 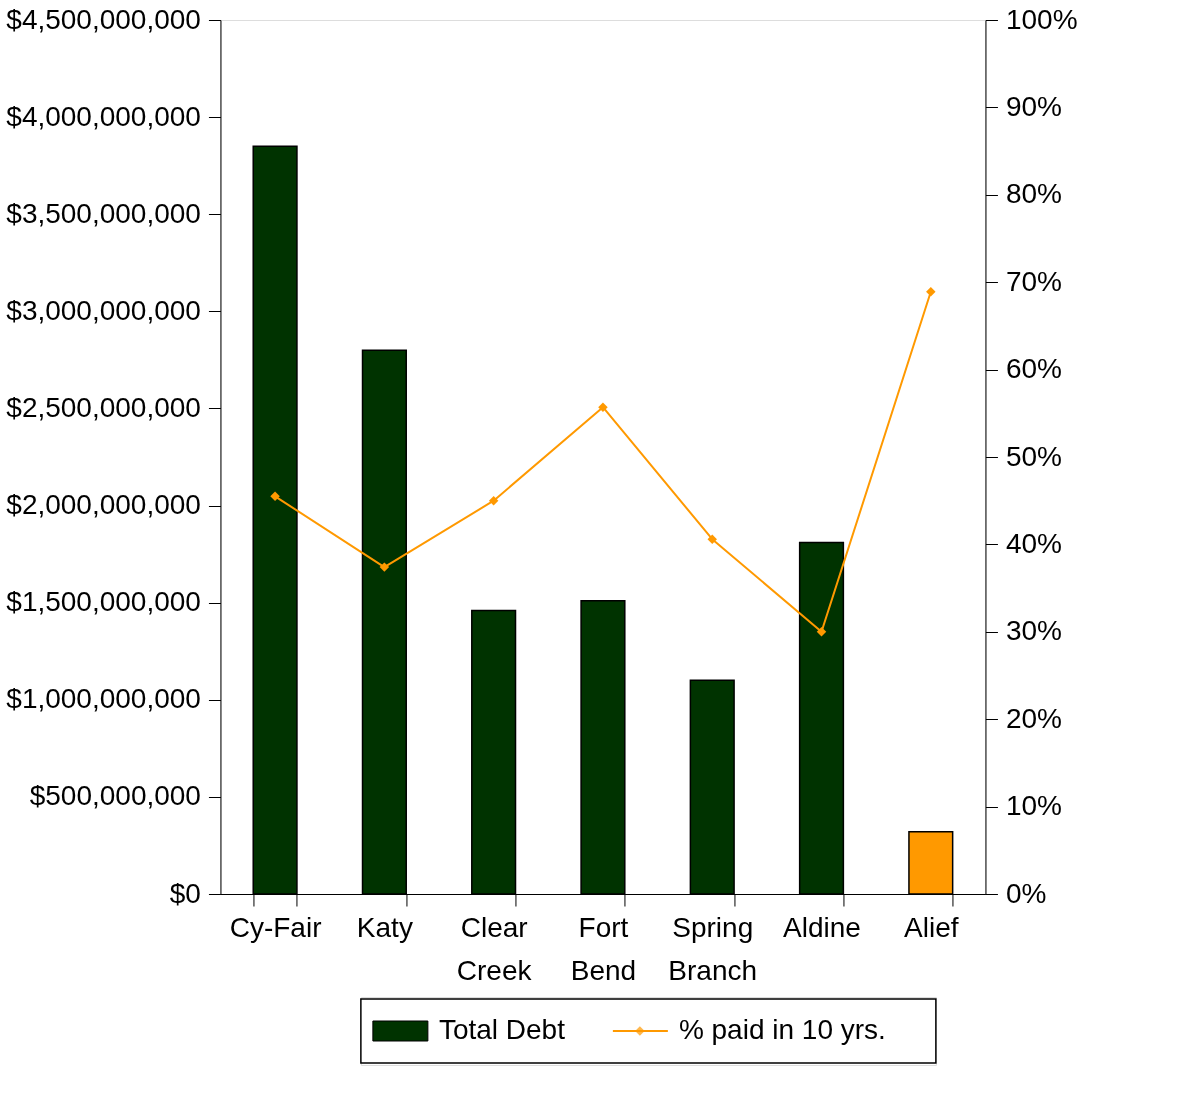 What do you see at coordinates (1033, 543) in the screenshot?
I see `y2-tick-label: 40%` at bounding box center [1033, 543].